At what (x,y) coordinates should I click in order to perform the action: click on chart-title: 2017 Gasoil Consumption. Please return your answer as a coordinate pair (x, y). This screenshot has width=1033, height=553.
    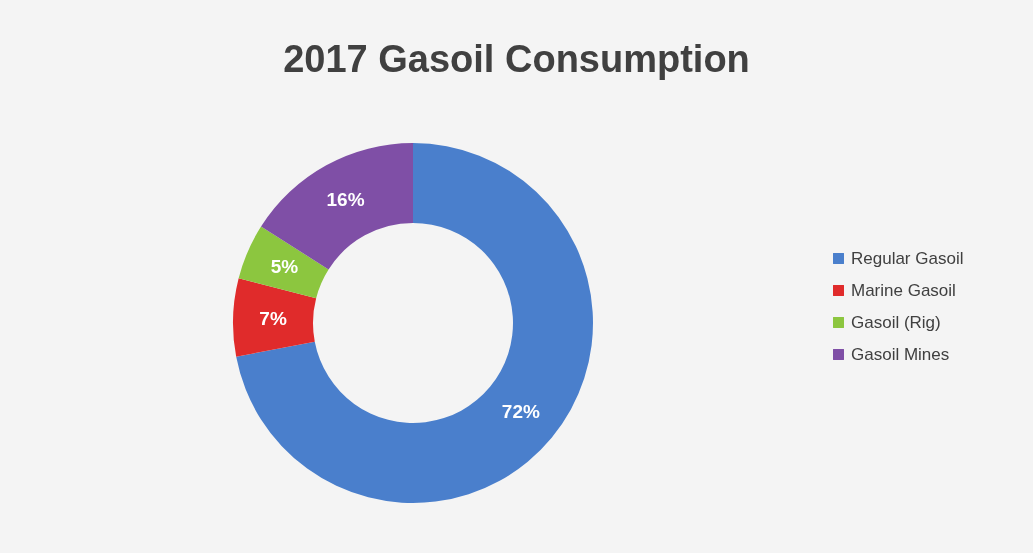
    Looking at the image, I should click on (516, 59).